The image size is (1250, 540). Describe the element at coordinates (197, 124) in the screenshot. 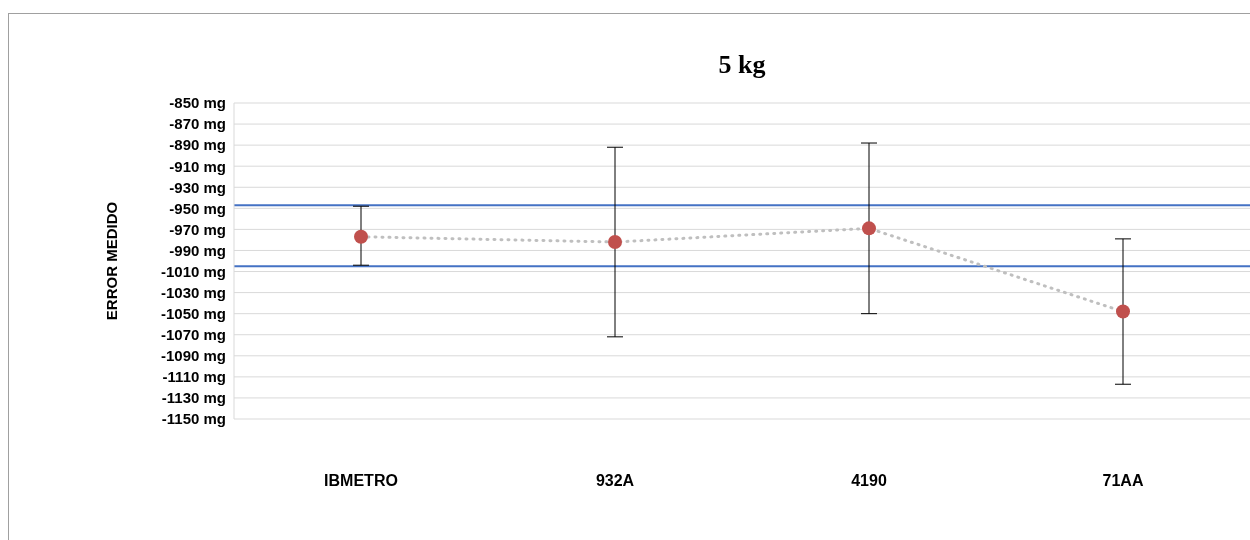

I see `y-tick-label: -870 mg` at that location.